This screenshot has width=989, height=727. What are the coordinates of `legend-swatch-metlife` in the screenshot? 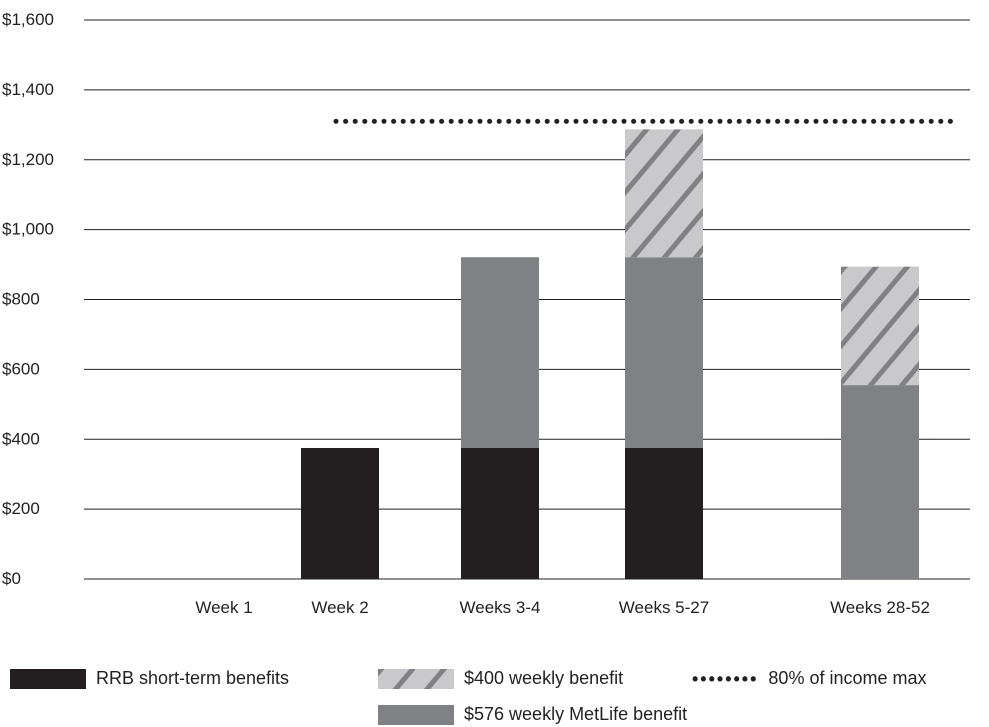 It's located at (416, 714).